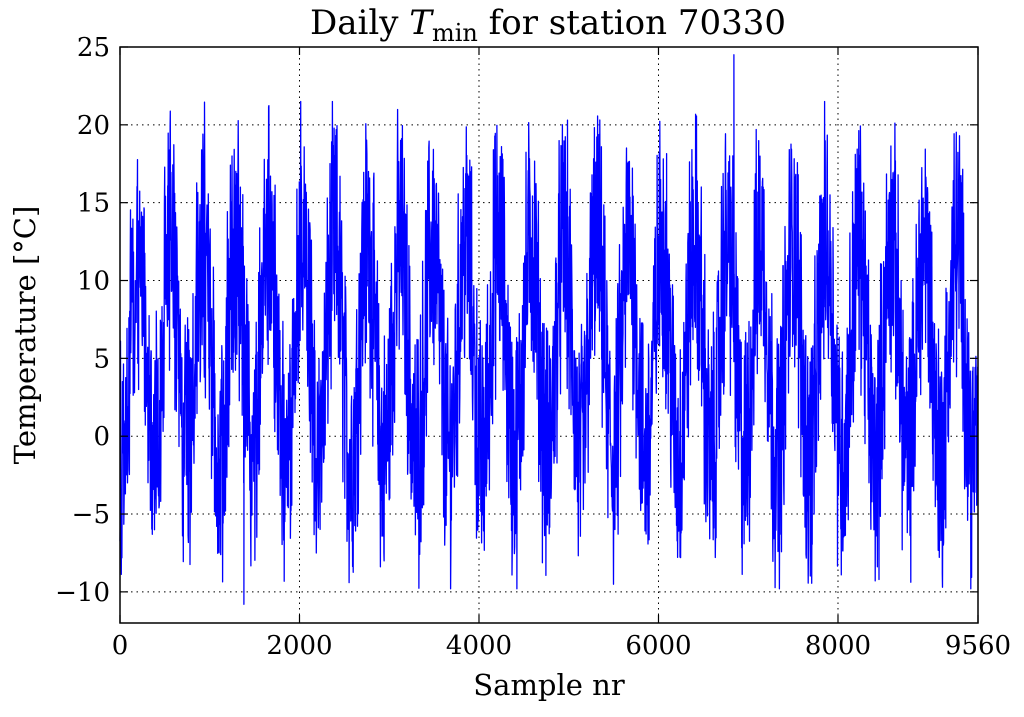 Image resolution: width=1024 pixels, height=717 pixels. What do you see at coordinates (299, 646) in the screenshot?
I see `x-tick-label: 2000` at bounding box center [299, 646].